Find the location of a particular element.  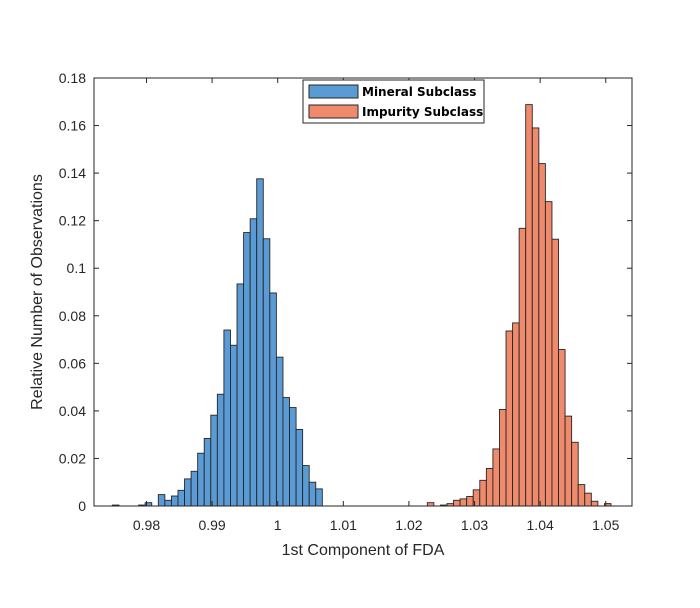

y-tick-label: 0 is located at coordinates (82, 506).